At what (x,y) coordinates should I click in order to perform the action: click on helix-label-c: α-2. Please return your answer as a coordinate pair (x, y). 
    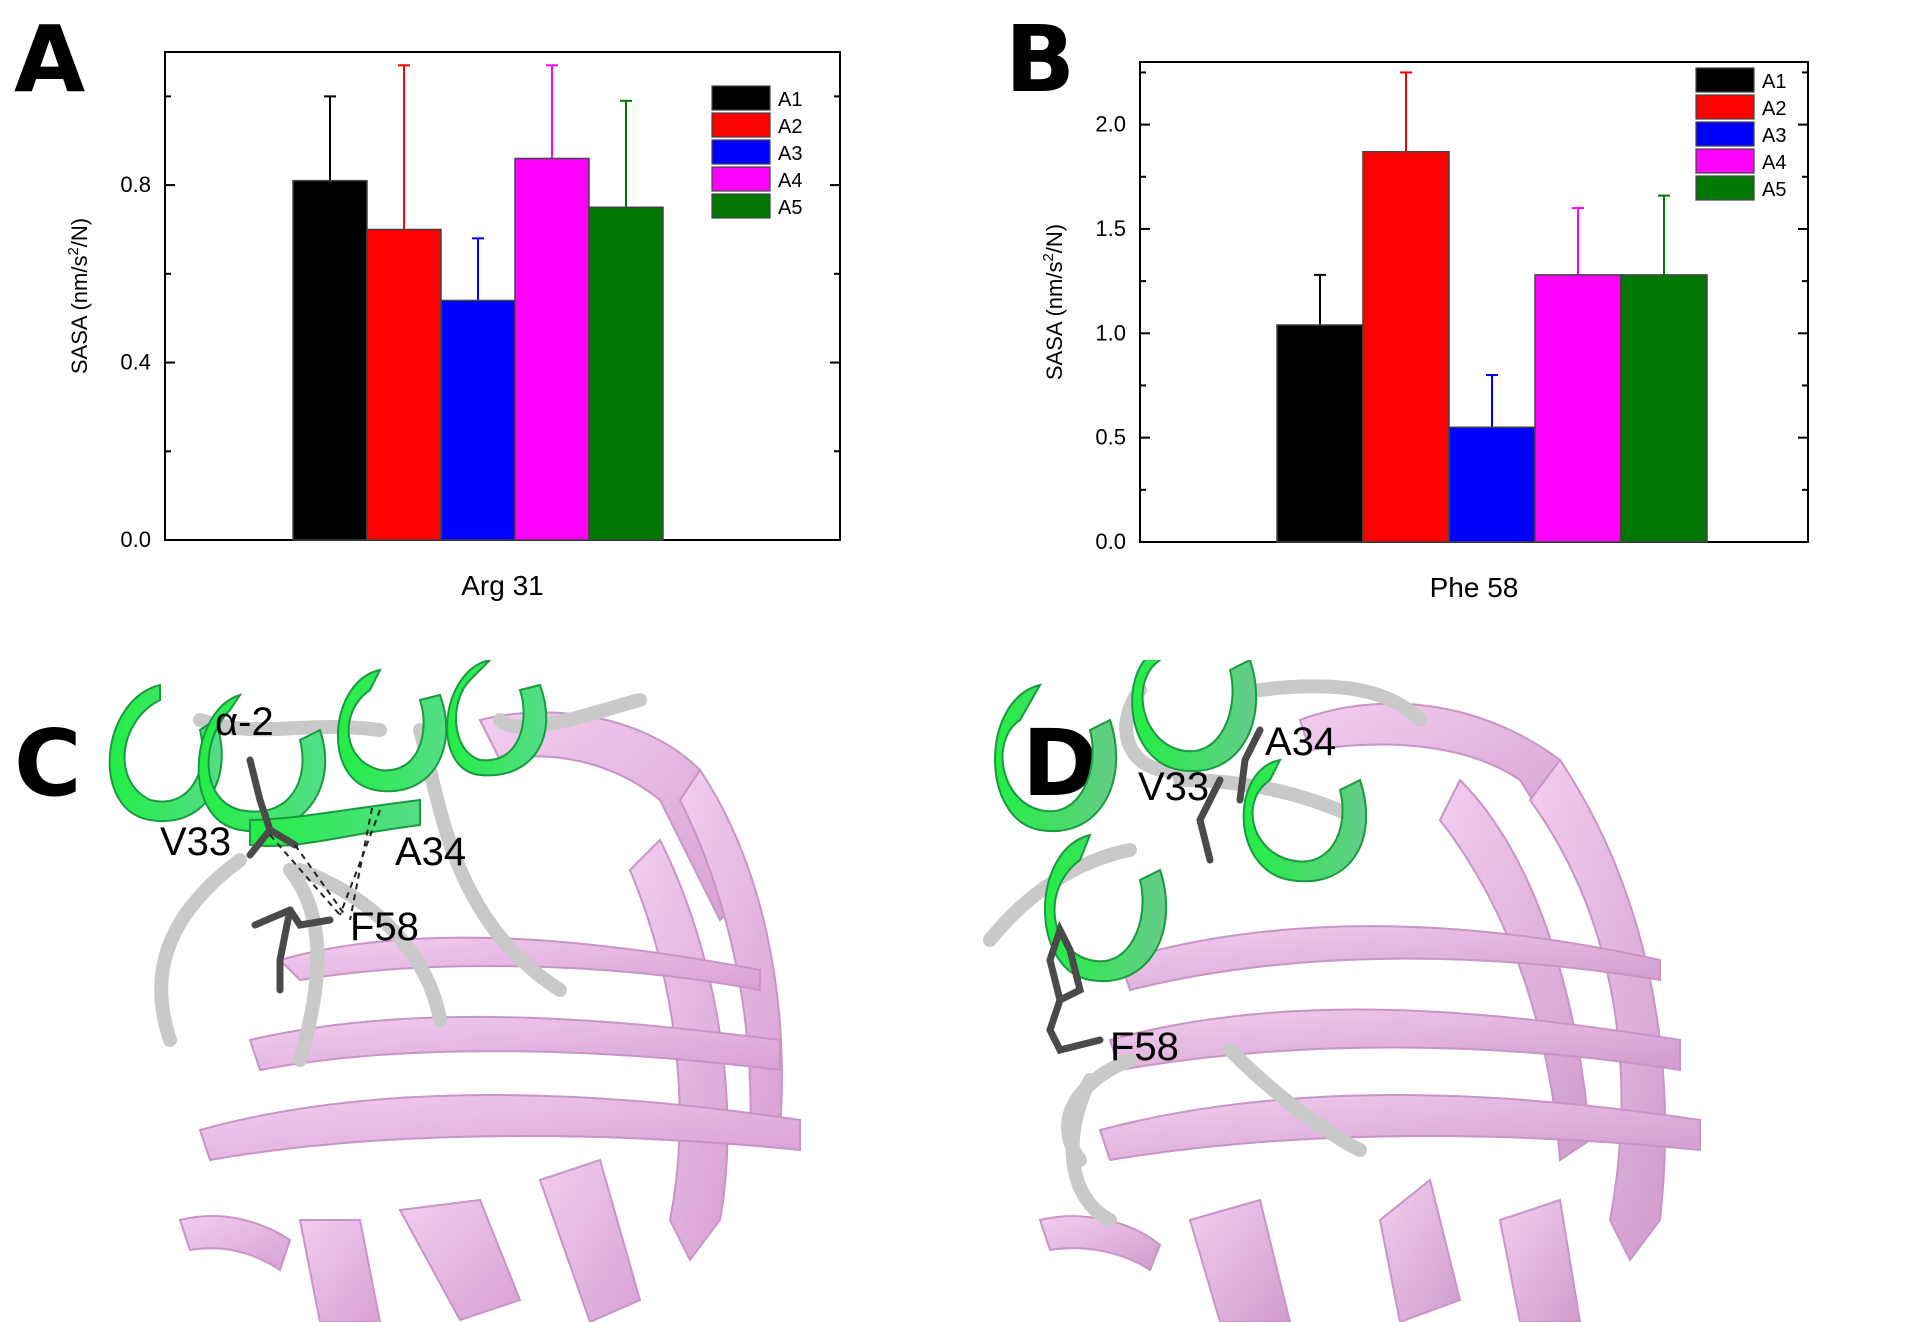
    Looking at the image, I should click on (244, 722).